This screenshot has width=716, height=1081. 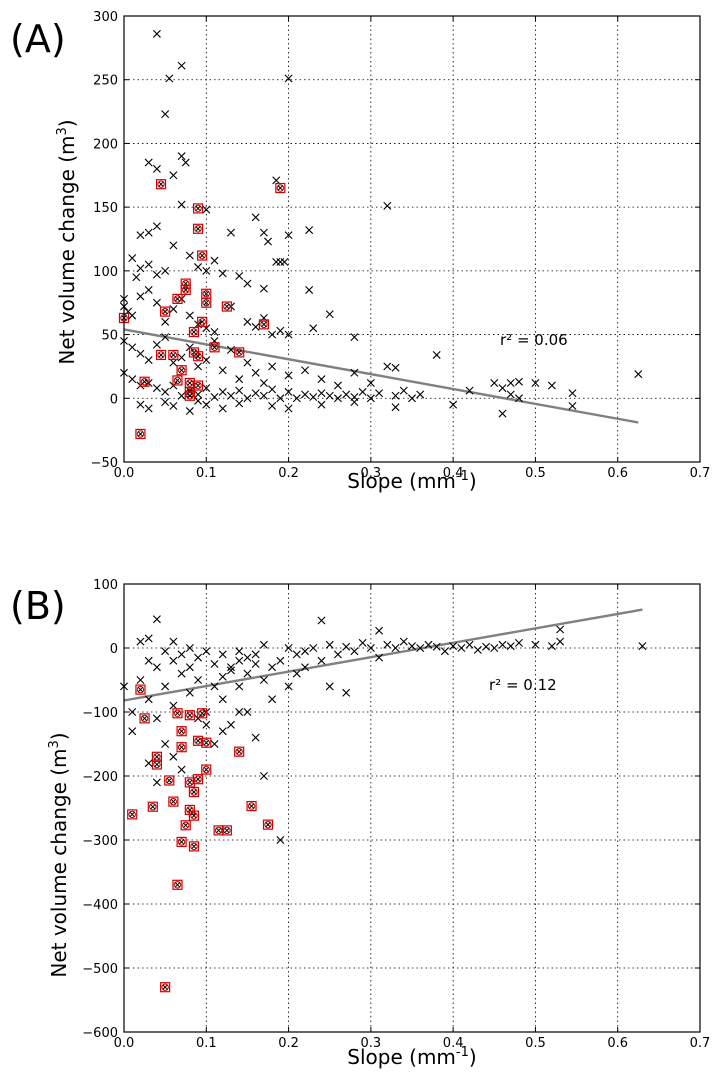 I want to click on panel-b-ylabel: Net volume change (m, so click(x=59, y=862).